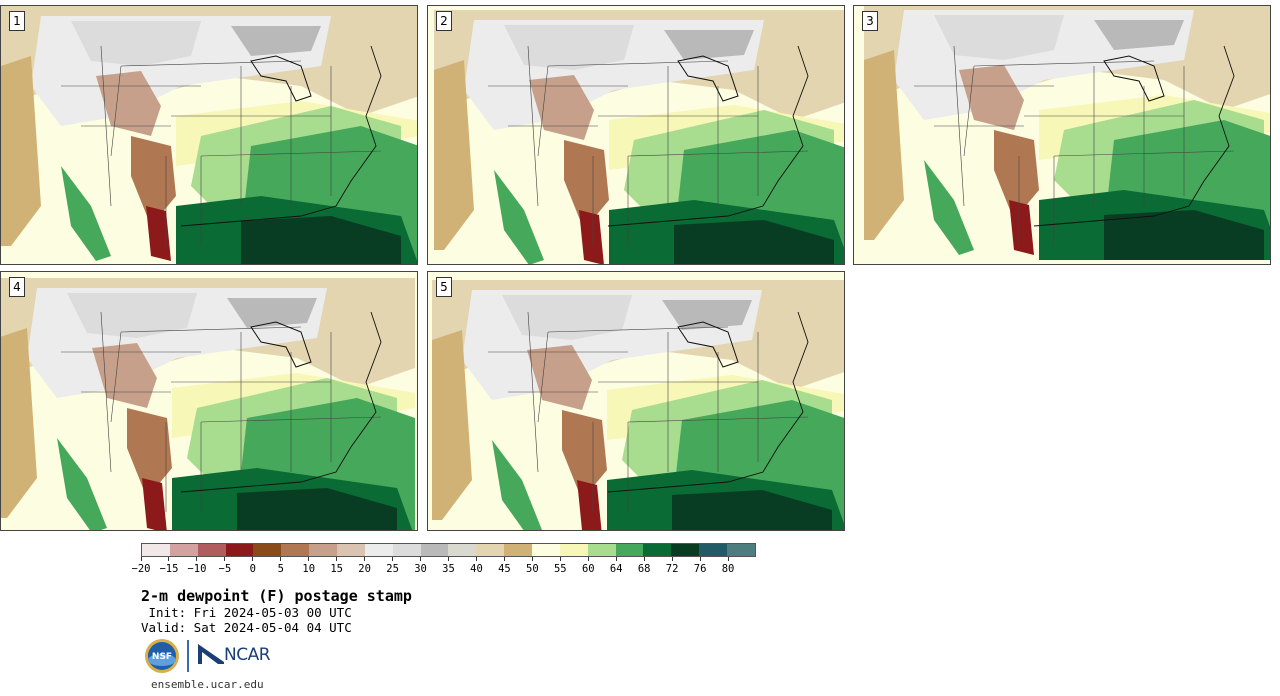  What do you see at coordinates (225, 566) in the screenshot?
I see `colorbar-tick-label: −5` at bounding box center [225, 566].